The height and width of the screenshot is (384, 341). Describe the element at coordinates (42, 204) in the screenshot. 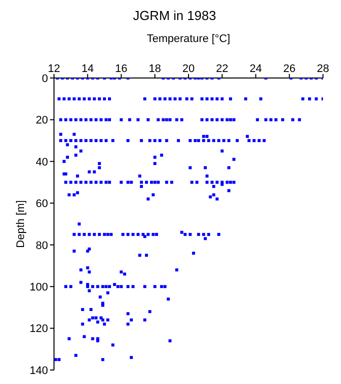

I see `y-tick-label: 60` at that location.